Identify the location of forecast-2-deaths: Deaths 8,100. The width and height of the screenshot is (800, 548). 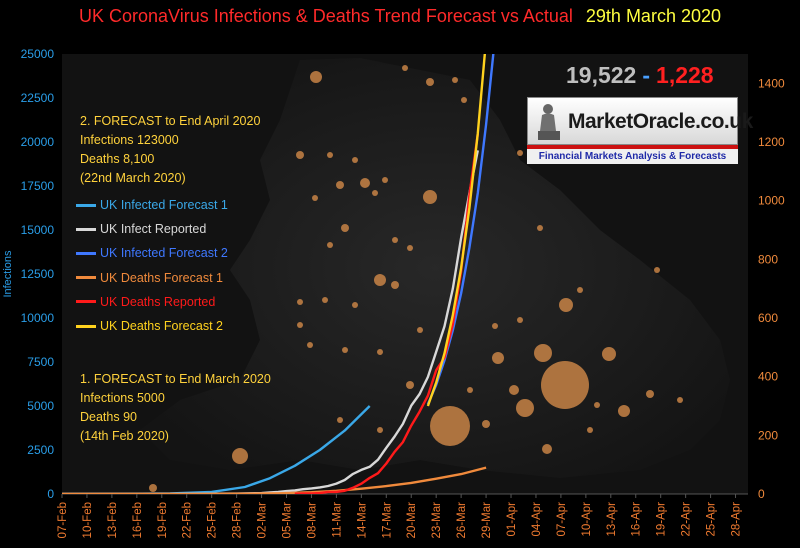
(117, 159).